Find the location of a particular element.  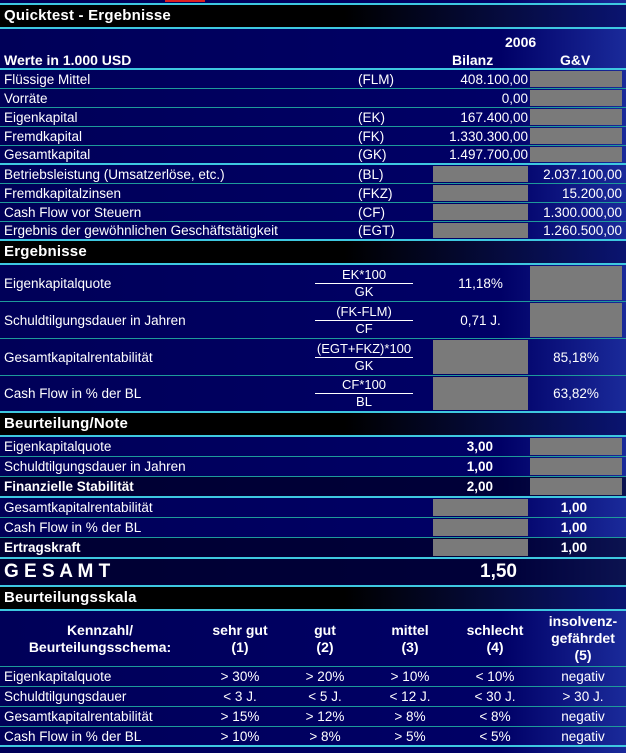

table-row: Cash Flow vor Steuern (CF) 1.300.000,00 is located at coordinates (313, 212).